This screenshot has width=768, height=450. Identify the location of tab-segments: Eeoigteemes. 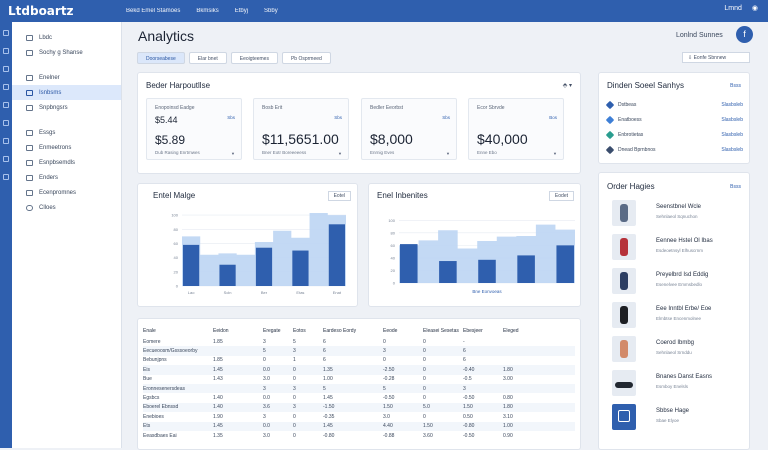
(254, 58).